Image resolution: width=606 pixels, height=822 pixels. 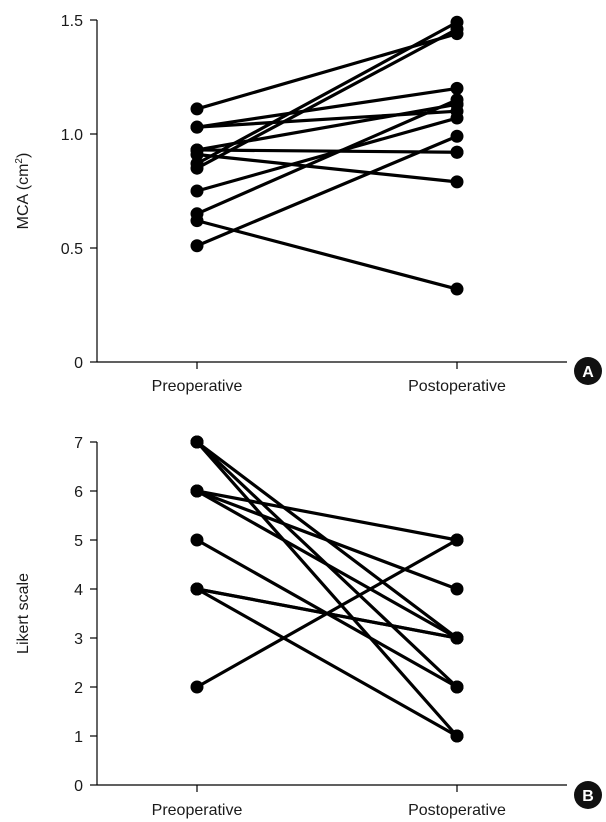 What do you see at coordinates (457, 810) in the screenshot?
I see `panel-b-x-tick-label: Postoperative` at bounding box center [457, 810].